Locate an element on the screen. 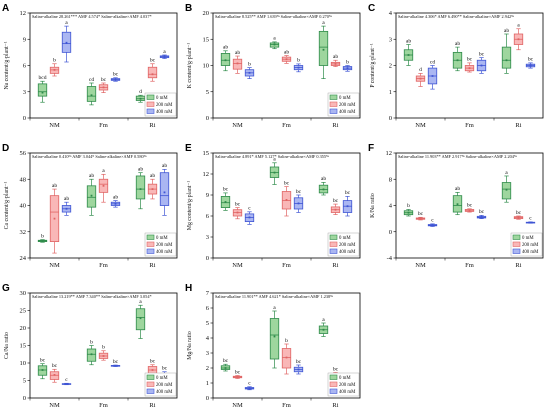 The height and width of the screenshot is (417, 550). box-fm-2: bc is located at coordinates (481, 214).